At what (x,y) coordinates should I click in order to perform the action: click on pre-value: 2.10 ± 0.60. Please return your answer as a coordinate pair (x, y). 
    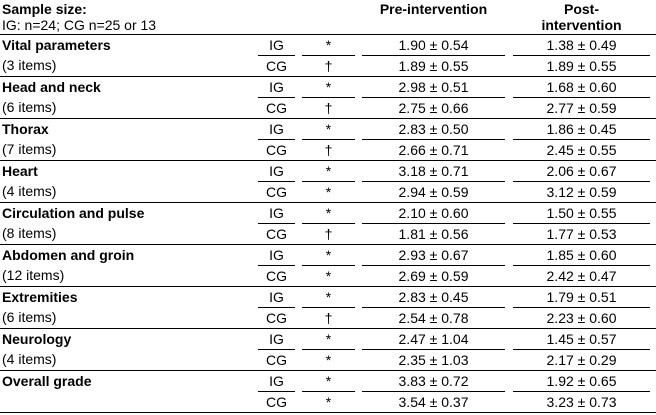
    Looking at the image, I should click on (433, 213).